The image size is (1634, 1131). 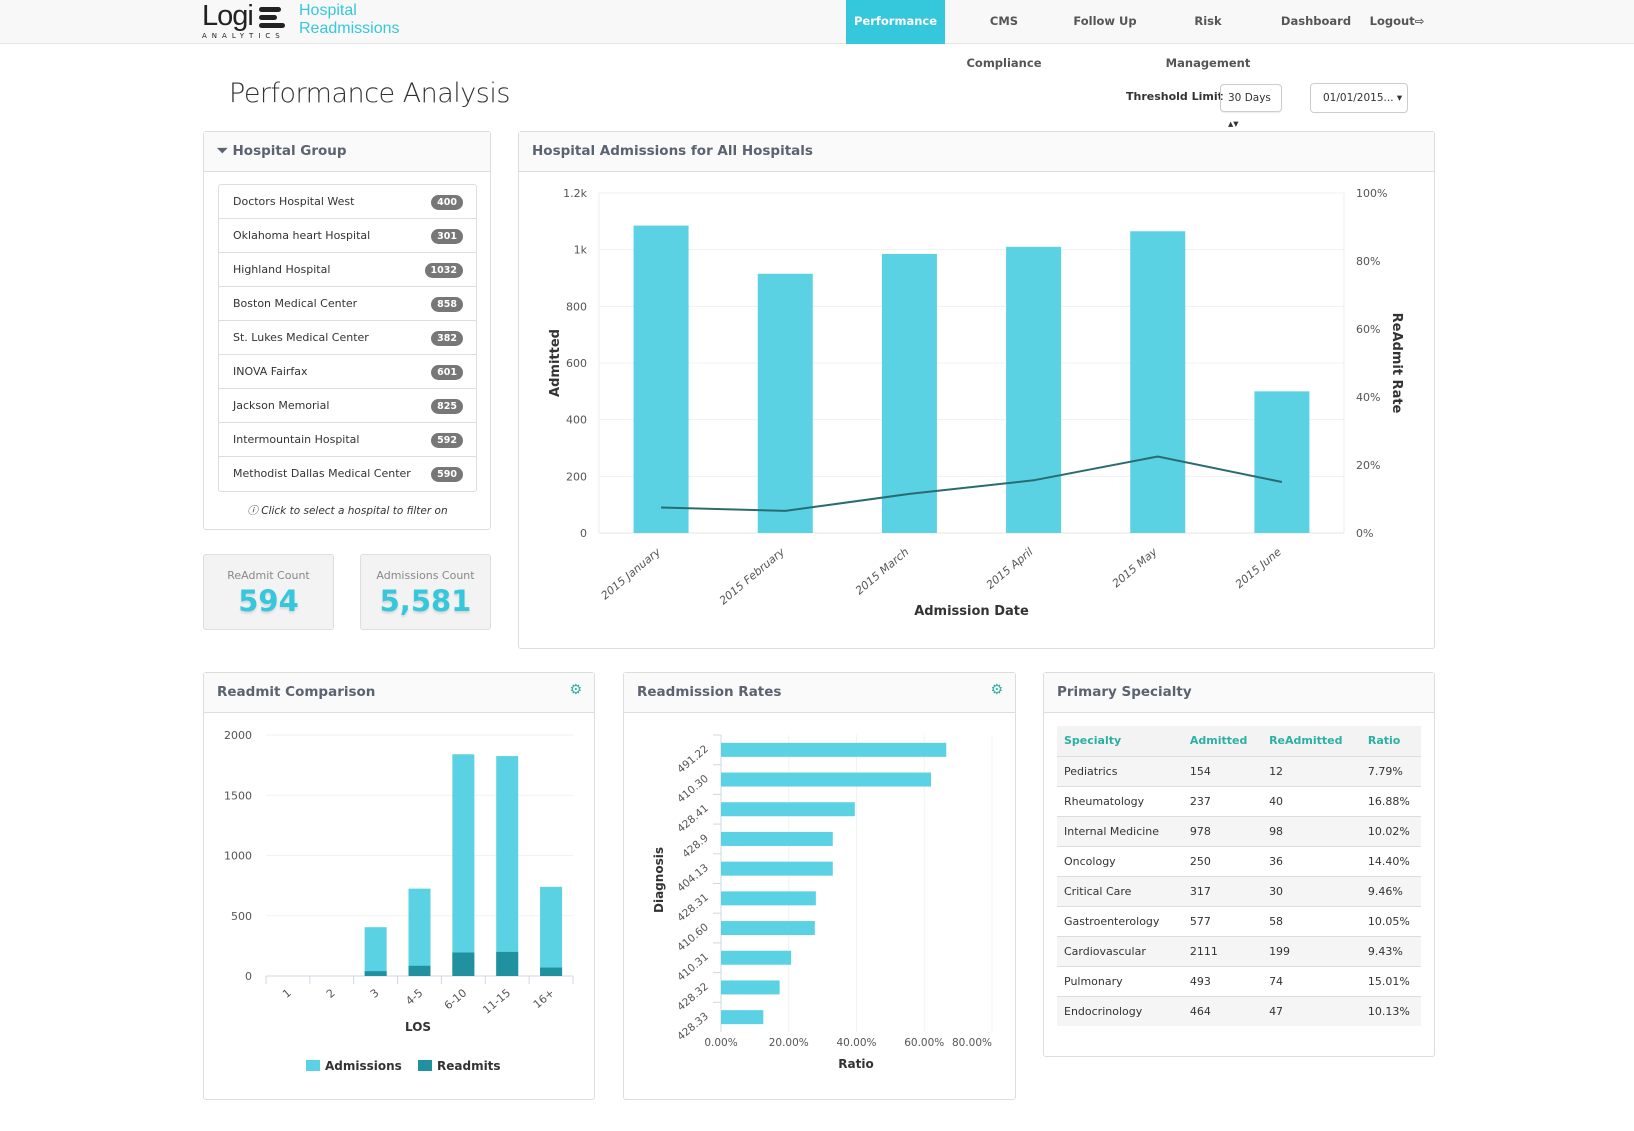 I want to click on kpi-value: 594, so click(x=268, y=601).